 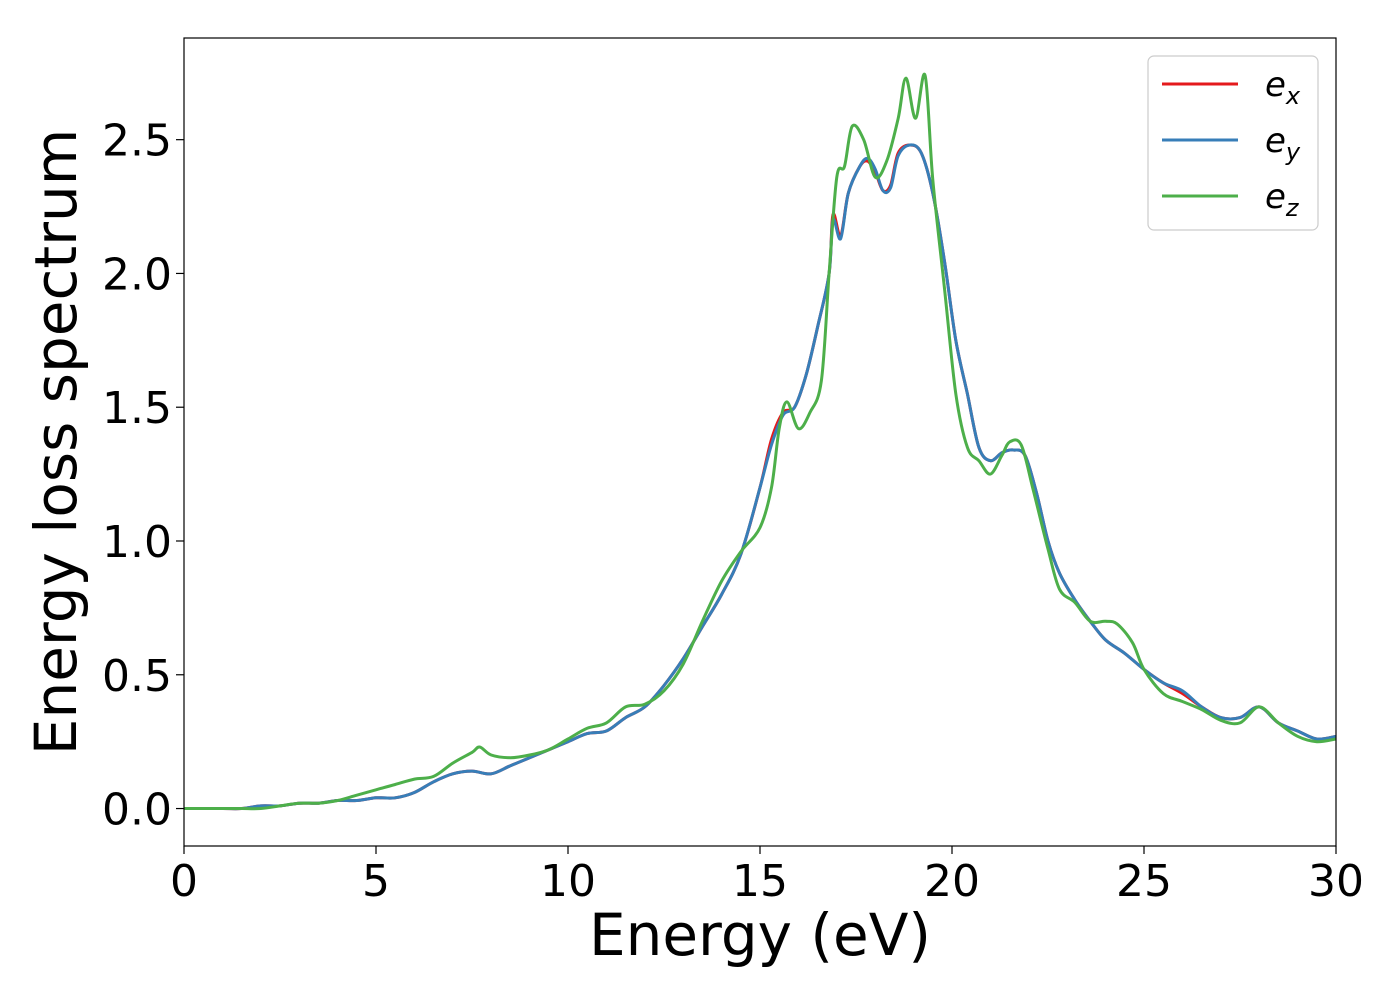 I want to click on legend-label-x: ex, so click(x=1283, y=87).